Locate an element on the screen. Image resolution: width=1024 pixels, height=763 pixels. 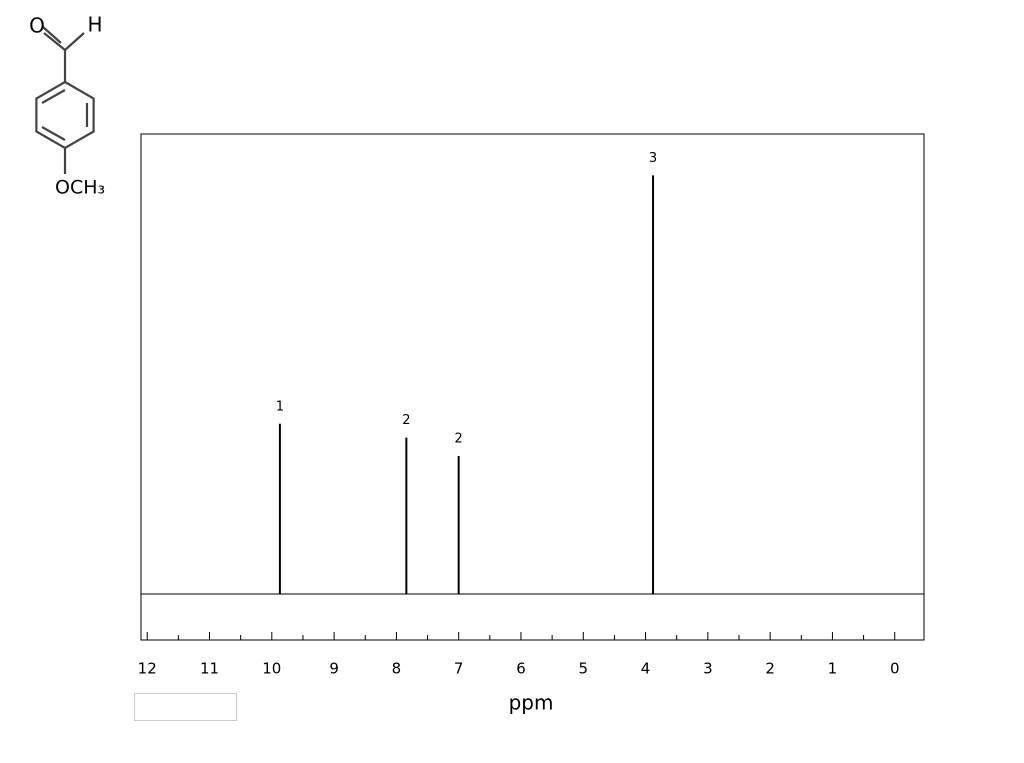
x-tick-label: 2 is located at coordinates (770, 669).